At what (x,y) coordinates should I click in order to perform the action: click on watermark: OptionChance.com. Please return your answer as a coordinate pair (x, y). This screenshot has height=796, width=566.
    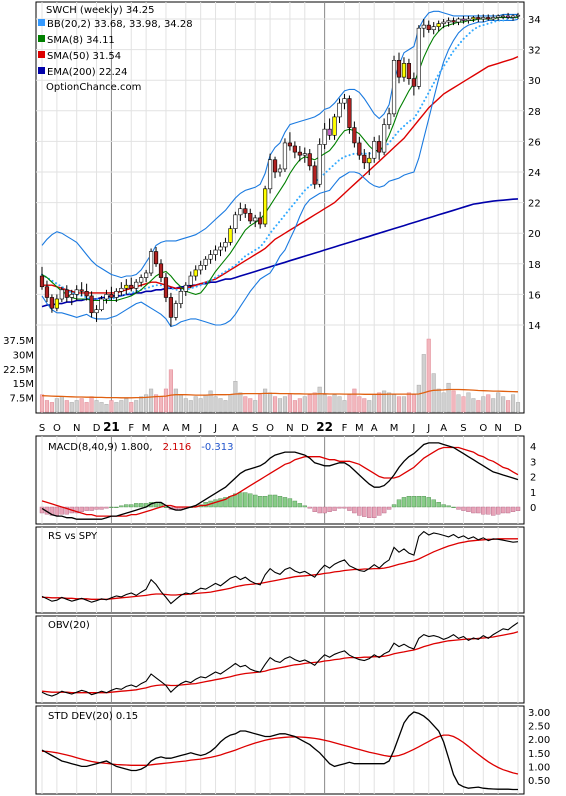
    Looking at the image, I should click on (93, 87).